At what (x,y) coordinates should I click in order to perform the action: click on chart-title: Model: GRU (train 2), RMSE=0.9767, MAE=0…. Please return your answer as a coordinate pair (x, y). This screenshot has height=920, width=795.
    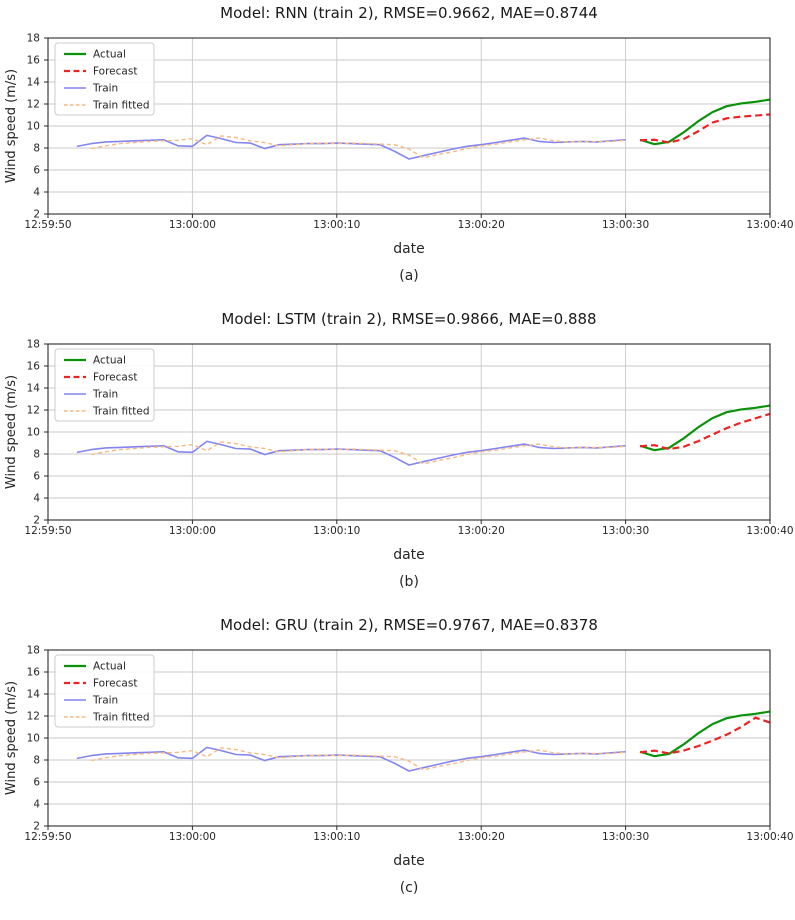
    Looking at the image, I should click on (409, 625).